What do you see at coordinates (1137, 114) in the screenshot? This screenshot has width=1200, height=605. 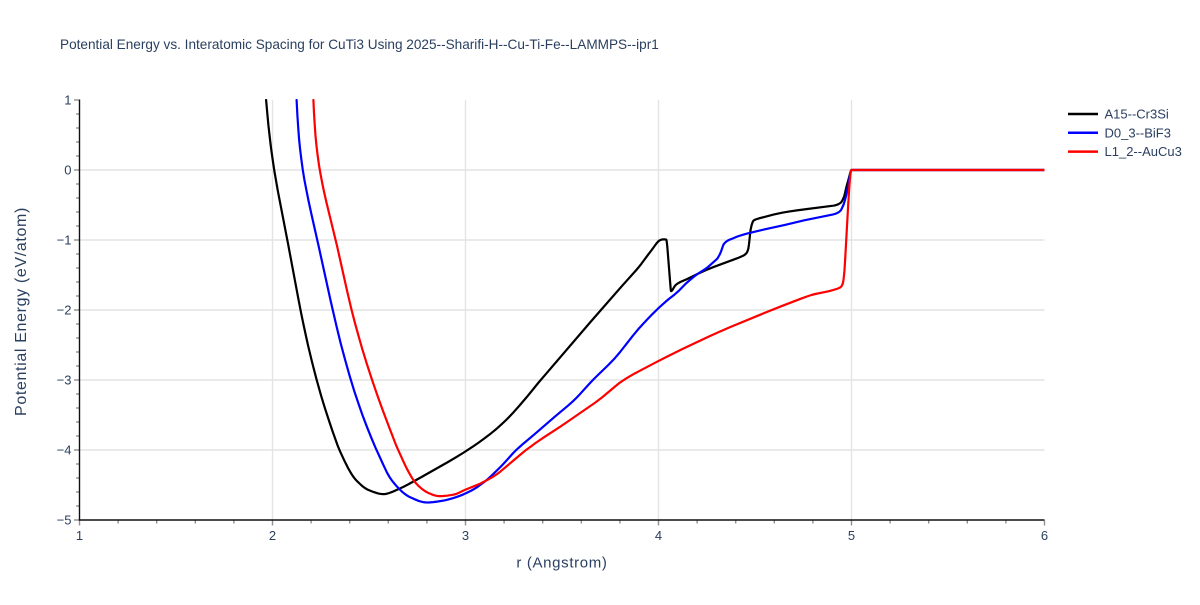 I see `svg-text: A15--Cr3Si` at bounding box center [1137, 114].